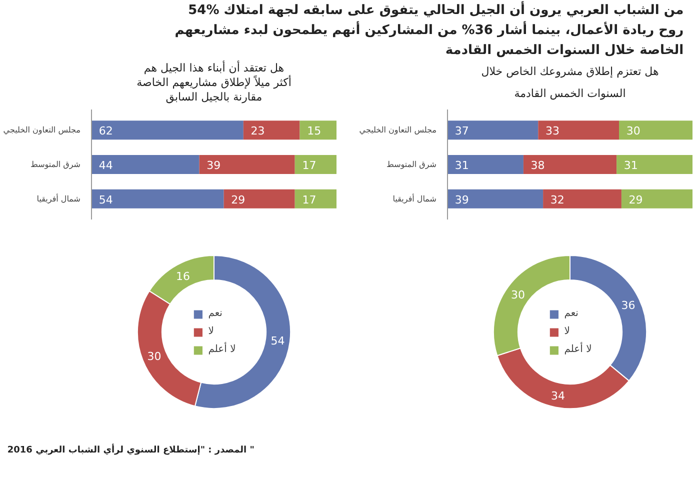 The width and height of the screenshot is (695, 500). Describe the element at coordinates (461, 131) in the screenshot. I see `data-label: 37` at that location.